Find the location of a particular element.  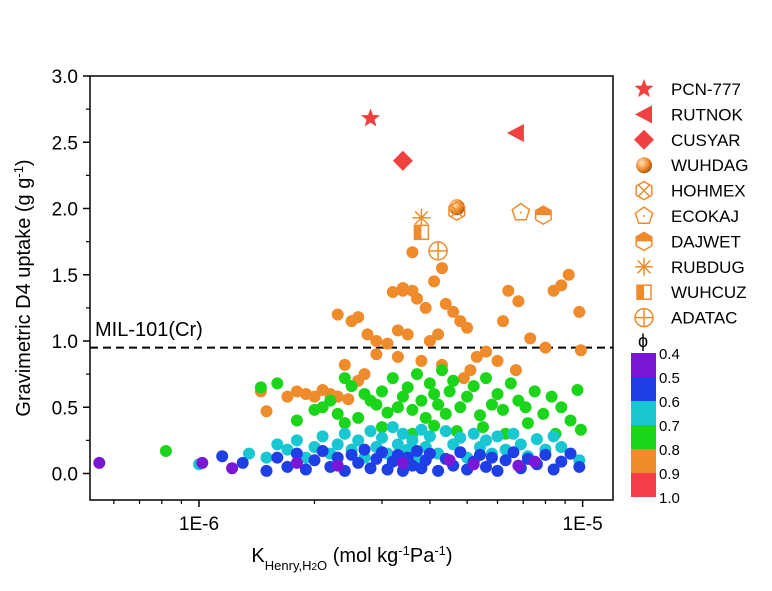

highlight-pcn-777-marker is located at coordinates (370, 117).